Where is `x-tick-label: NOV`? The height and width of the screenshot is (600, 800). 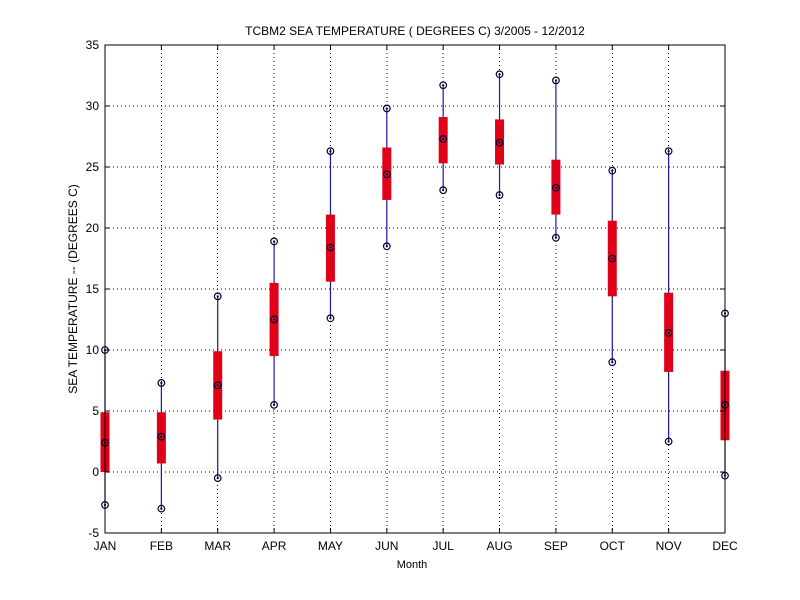 x-tick-label: NOV is located at coordinates (669, 546).